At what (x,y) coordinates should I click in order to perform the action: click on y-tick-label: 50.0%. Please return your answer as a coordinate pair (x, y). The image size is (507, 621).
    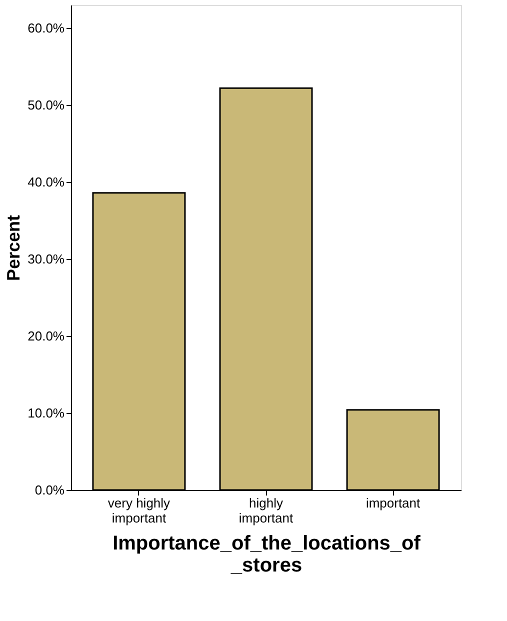
    Looking at the image, I should click on (46, 105).